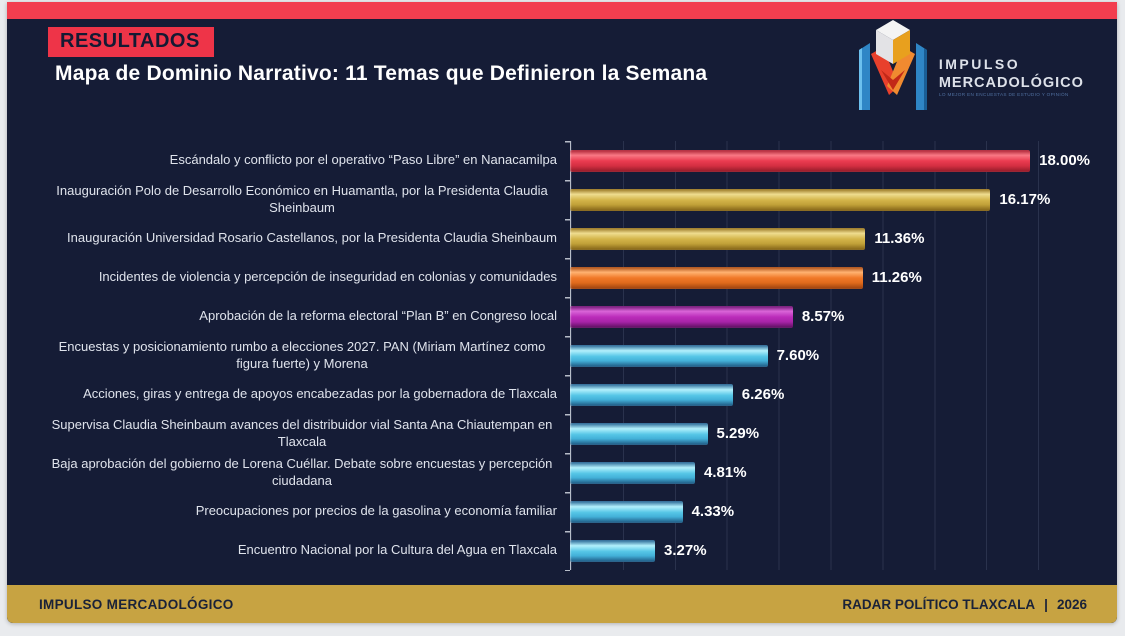  Describe the element at coordinates (830, 433) in the screenshot. I see `row-plot: 5.29%` at that location.